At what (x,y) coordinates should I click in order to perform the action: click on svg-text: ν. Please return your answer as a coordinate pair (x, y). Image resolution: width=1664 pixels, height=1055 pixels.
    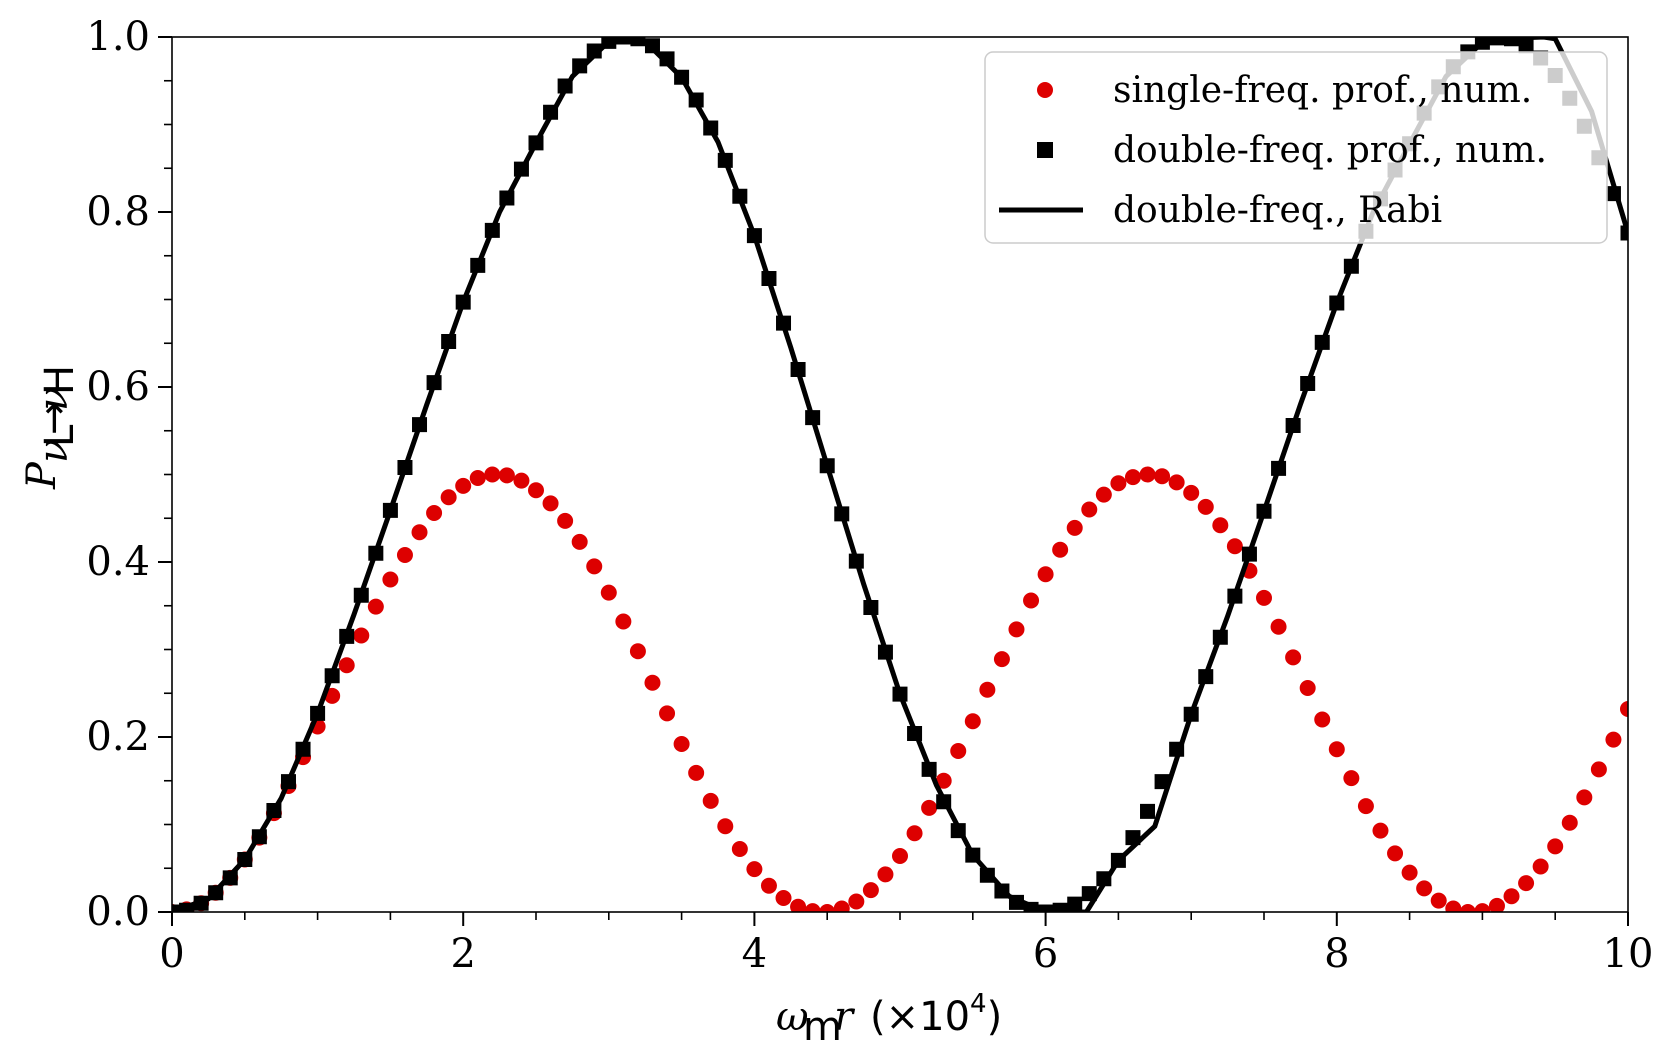
    Looking at the image, I should click on (54, 451).